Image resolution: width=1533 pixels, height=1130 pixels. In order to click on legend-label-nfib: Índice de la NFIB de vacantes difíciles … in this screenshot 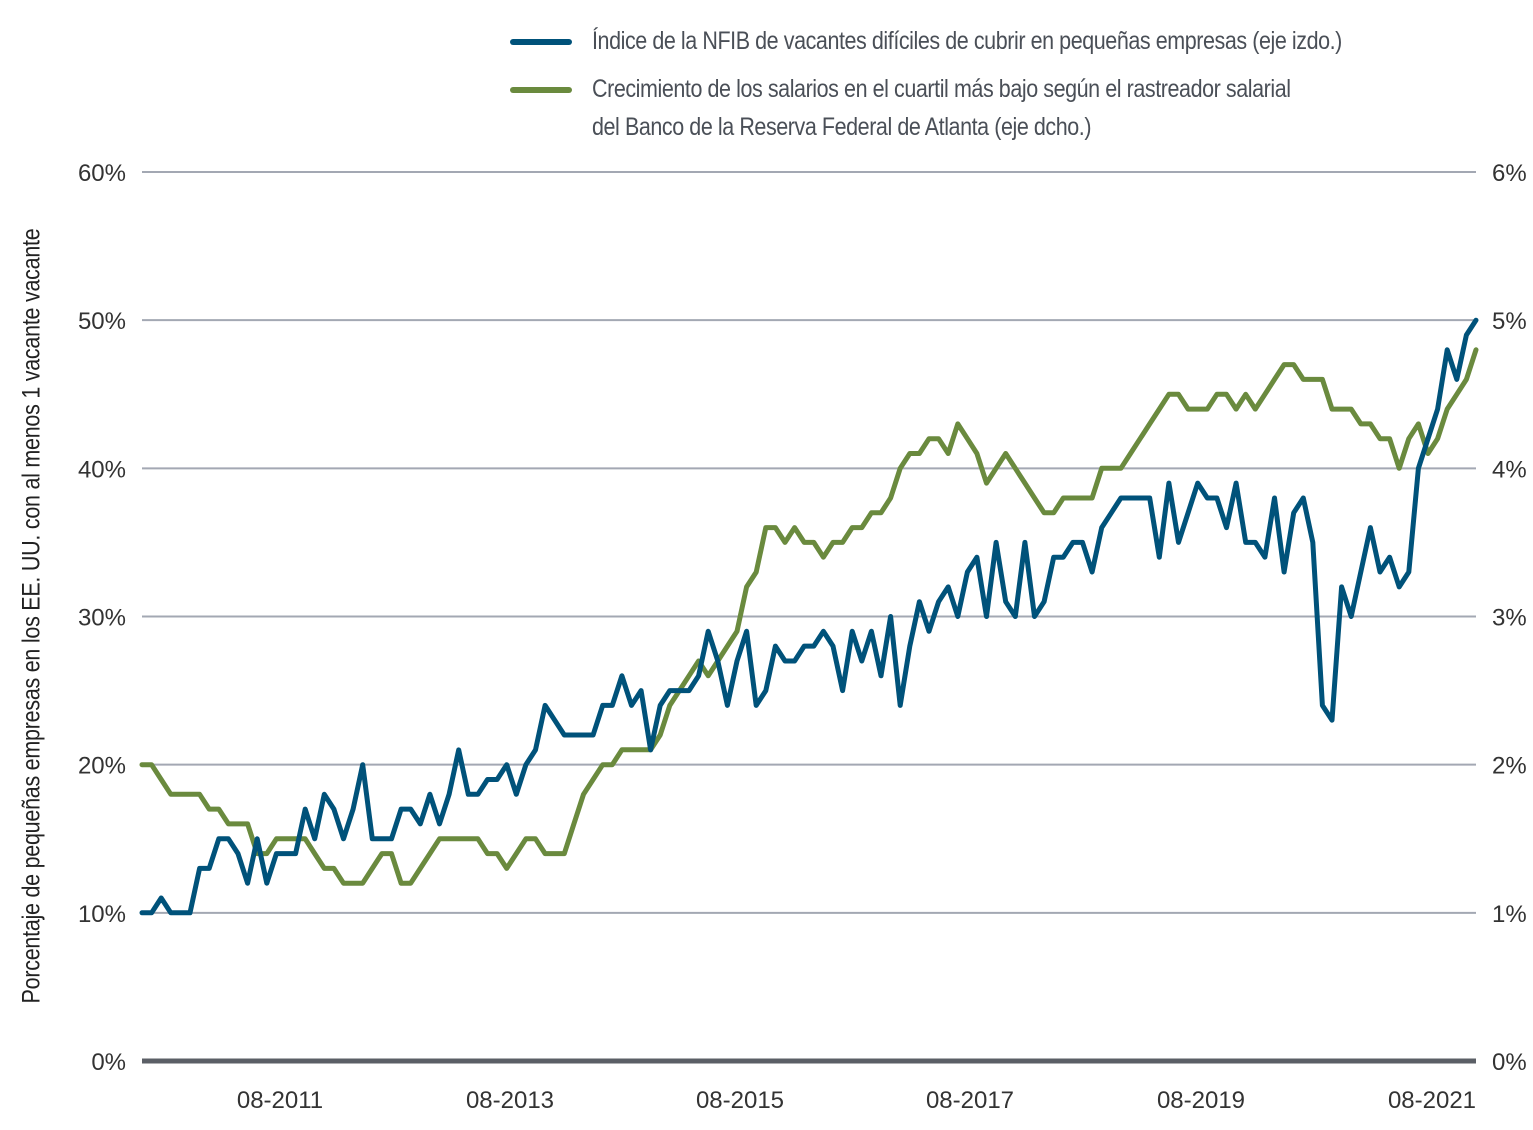, I will do `click(967, 41)`.